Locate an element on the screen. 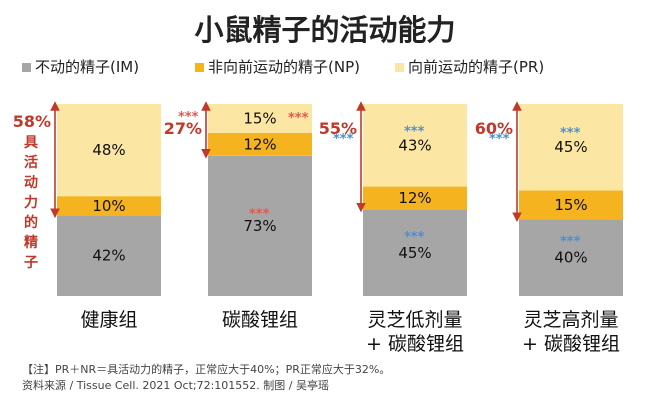 This screenshot has height=400, width=650. data-label: 10% is located at coordinates (108, 206).